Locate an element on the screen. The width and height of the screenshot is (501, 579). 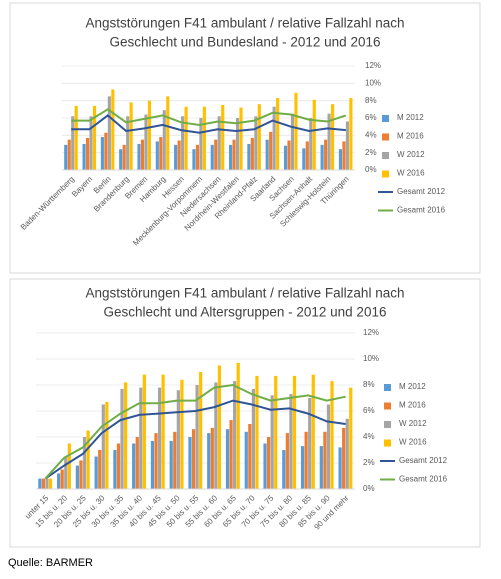
legend-label: W 2016 is located at coordinates (413, 442).